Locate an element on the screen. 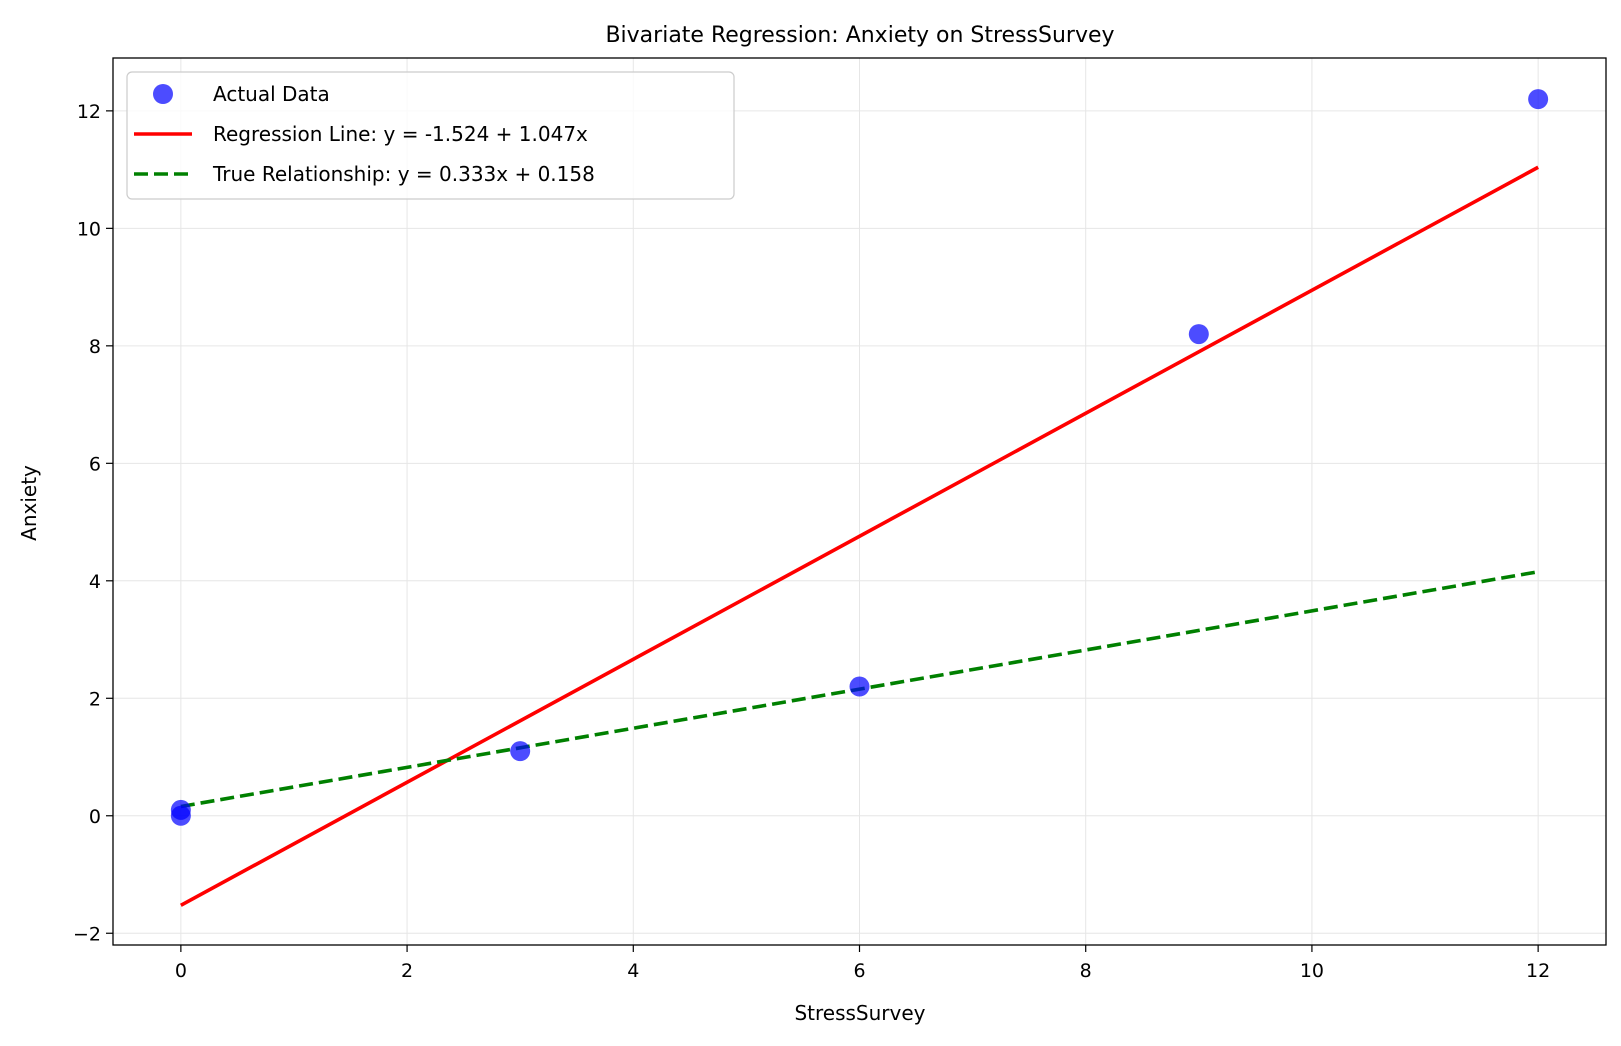 This screenshot has height=1046, width=1621. x-tick-label: 8 is located at coordinates (1086, 971).